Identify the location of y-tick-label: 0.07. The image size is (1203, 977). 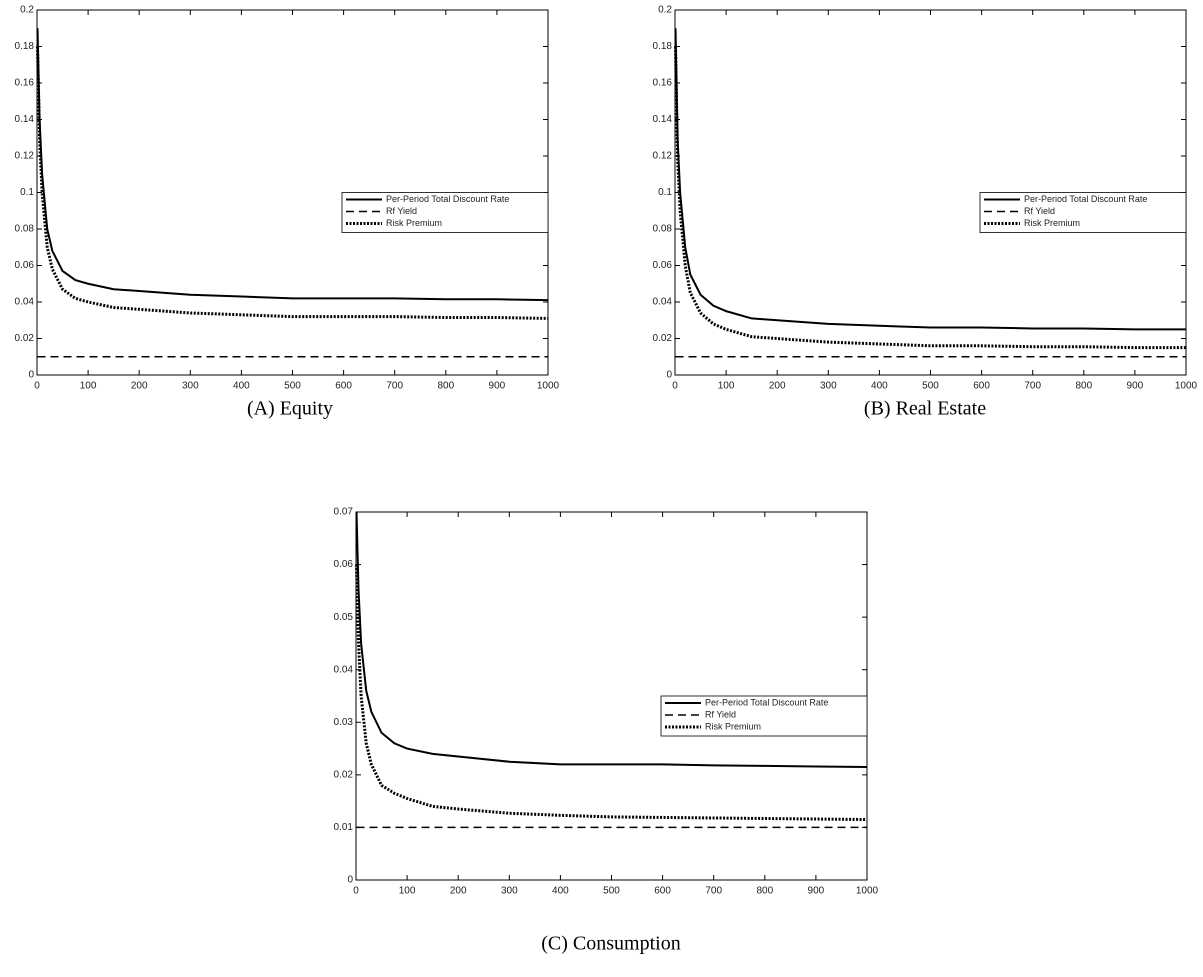
(344, 512).